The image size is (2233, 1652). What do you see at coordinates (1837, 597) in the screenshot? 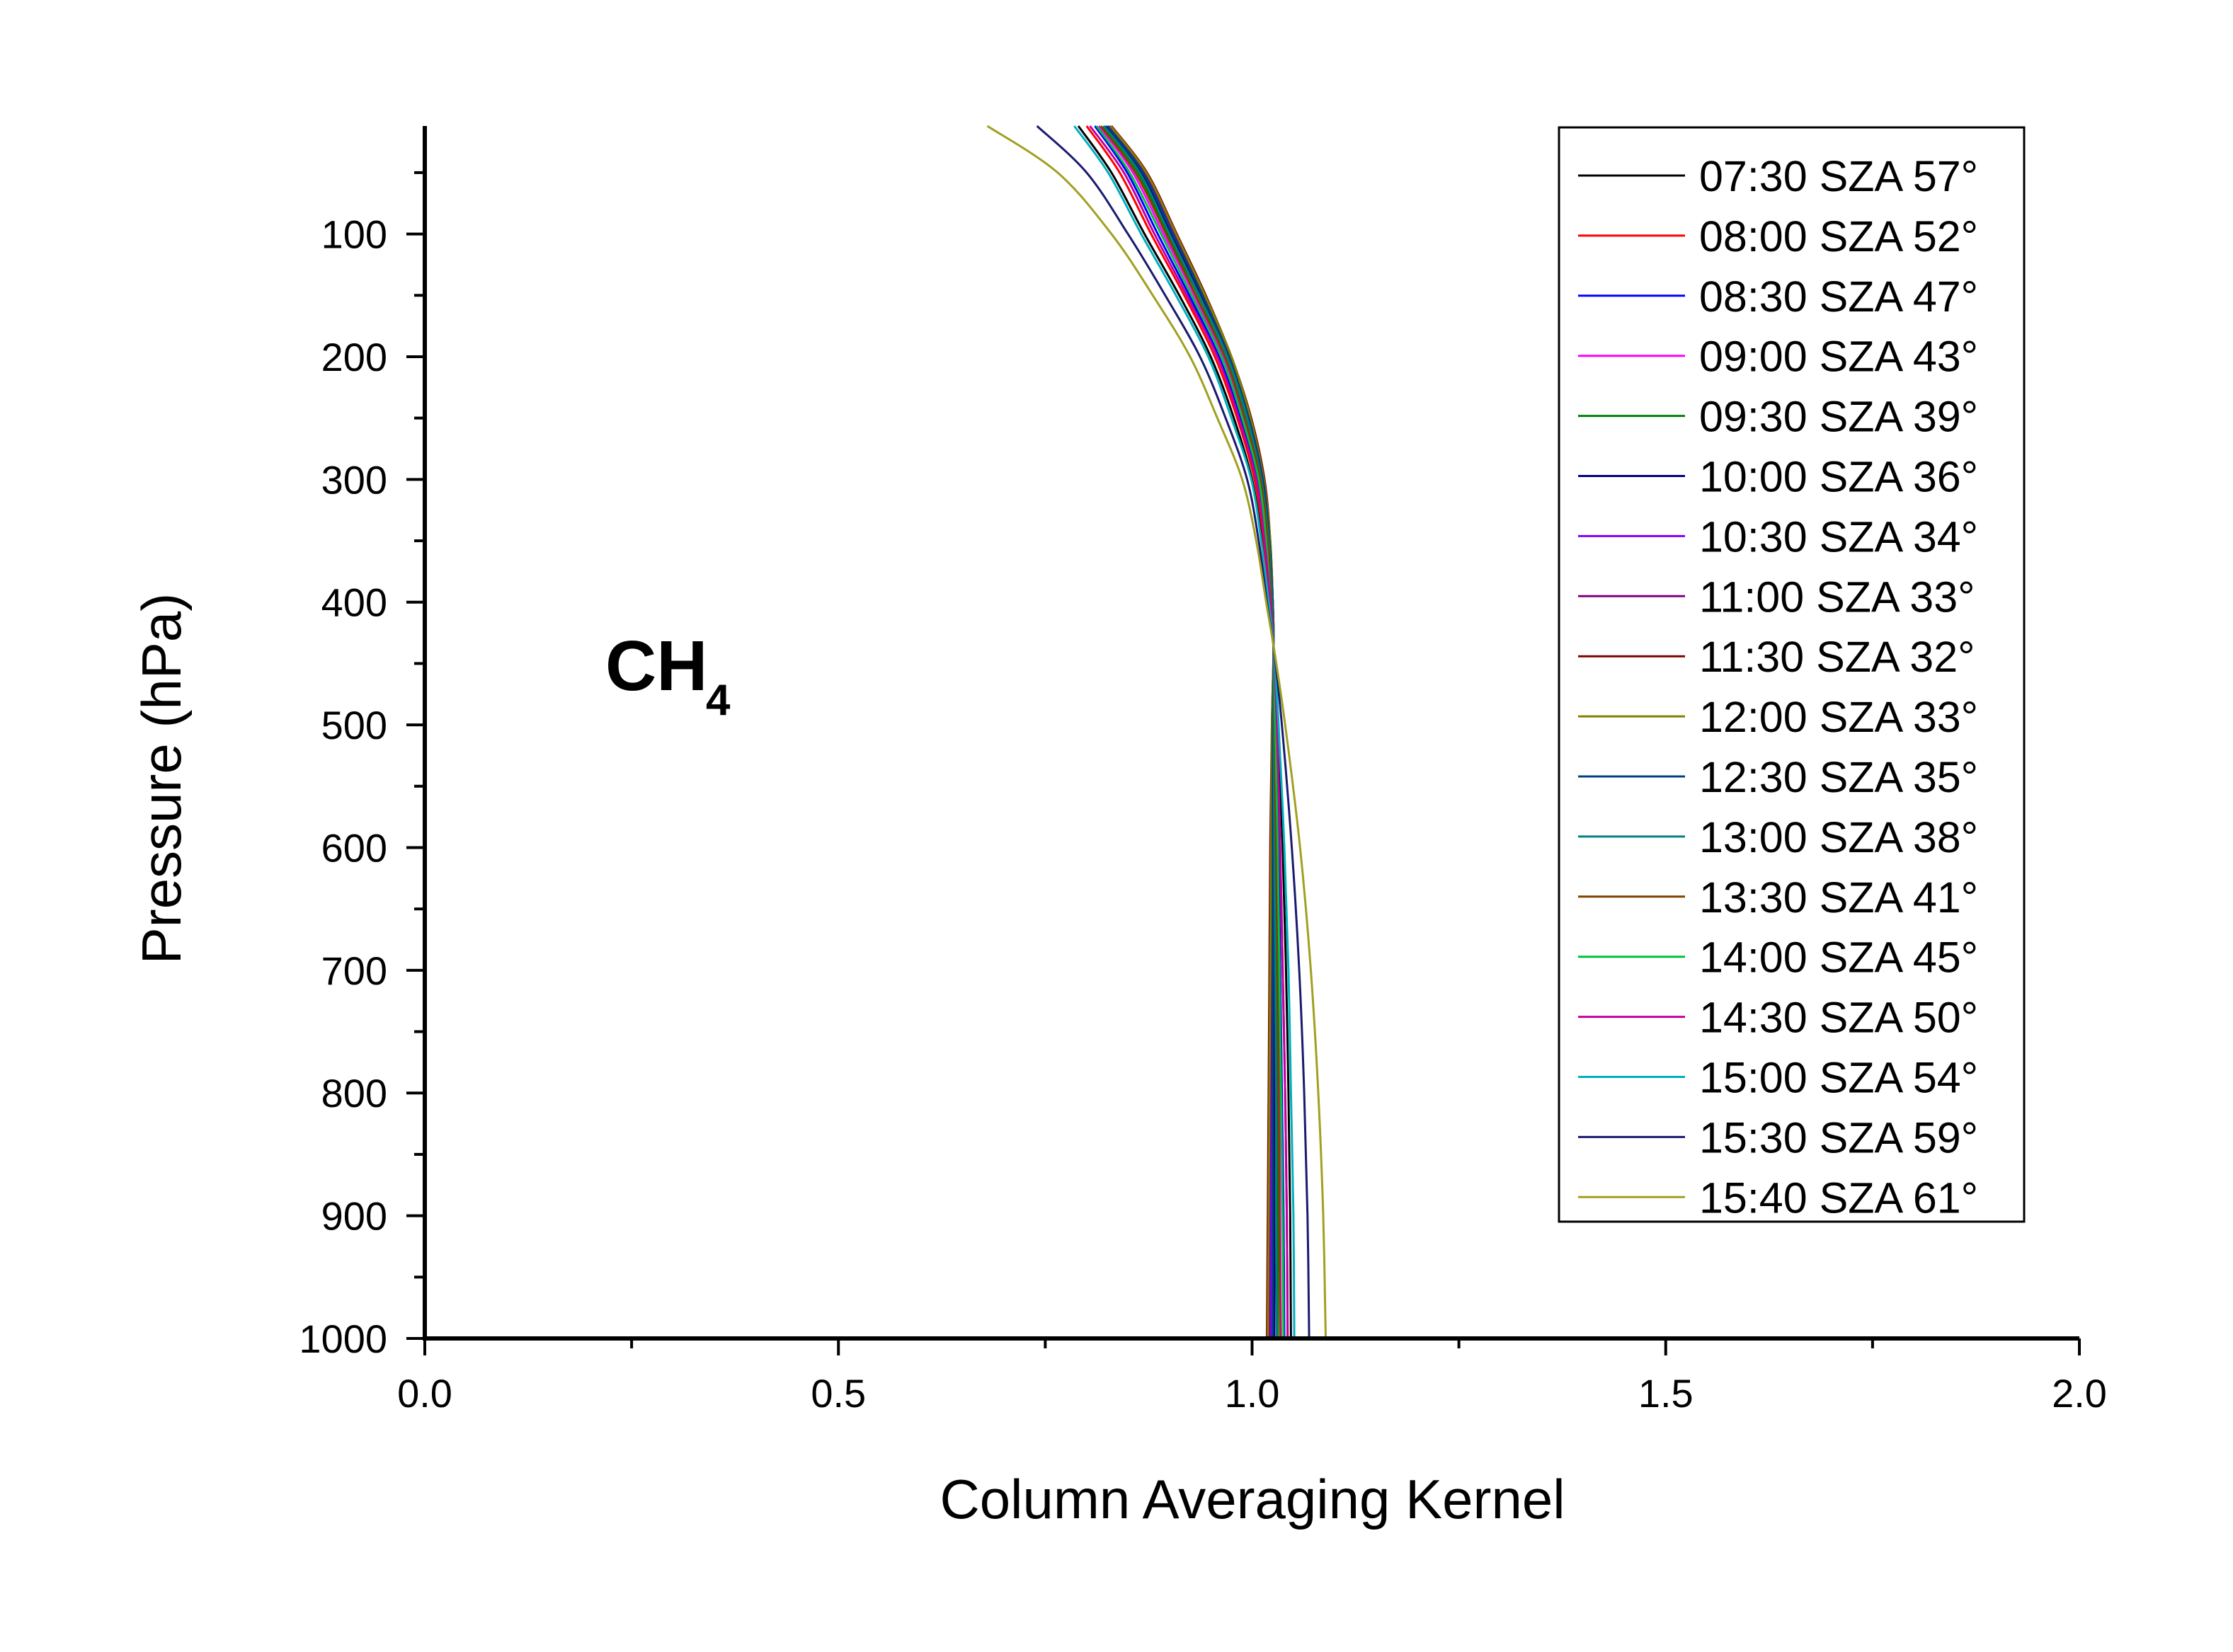
I see `legend-label-7: 11:00 SZA 33°` at bounding box center [1837, 597].